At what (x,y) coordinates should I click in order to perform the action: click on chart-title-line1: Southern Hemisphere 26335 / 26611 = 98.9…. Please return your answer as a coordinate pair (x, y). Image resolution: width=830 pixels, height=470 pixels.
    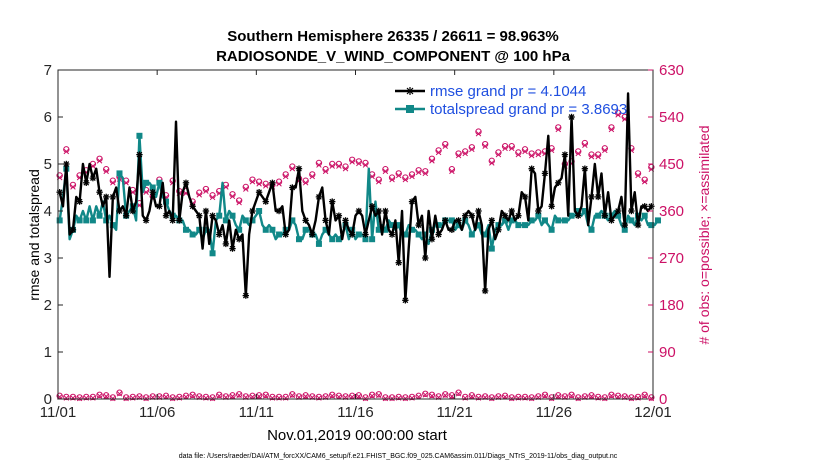
    Looking at the image, I should click on (392, 36).